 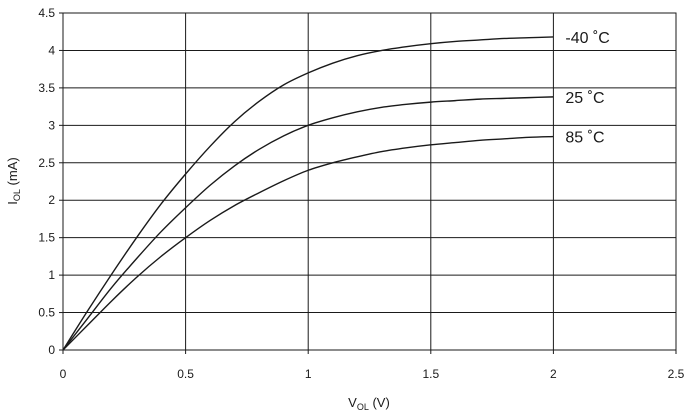 I want to click on y-tick-label: 4.5, so click(x=46, y=13).